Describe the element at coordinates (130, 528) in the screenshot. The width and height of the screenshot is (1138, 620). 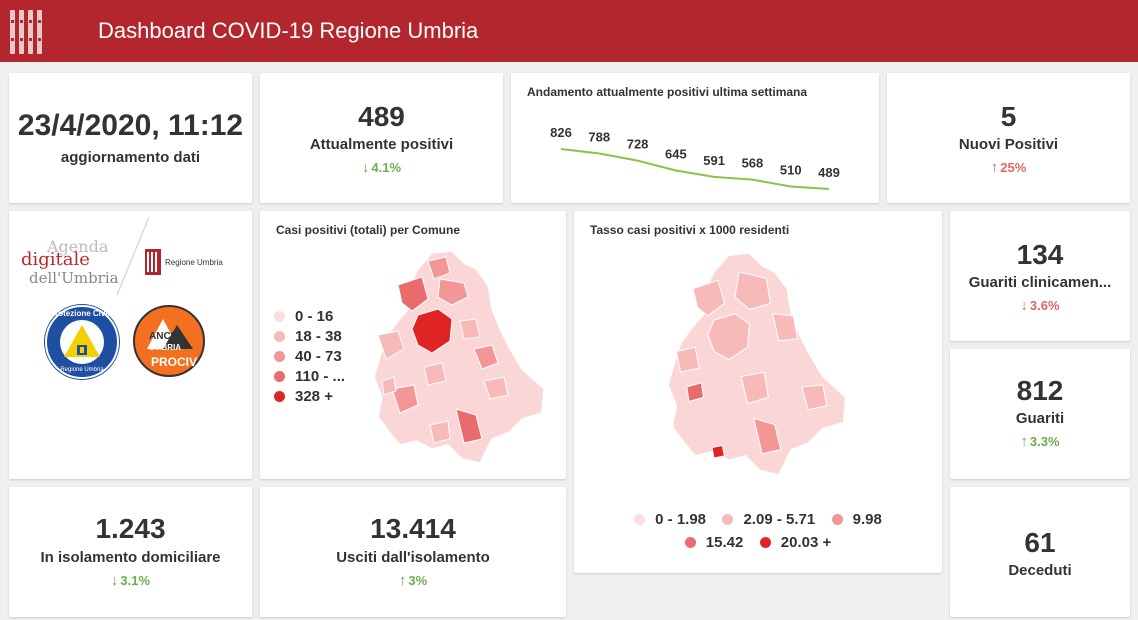
I see `isolamento-value: 1.243` at that location.